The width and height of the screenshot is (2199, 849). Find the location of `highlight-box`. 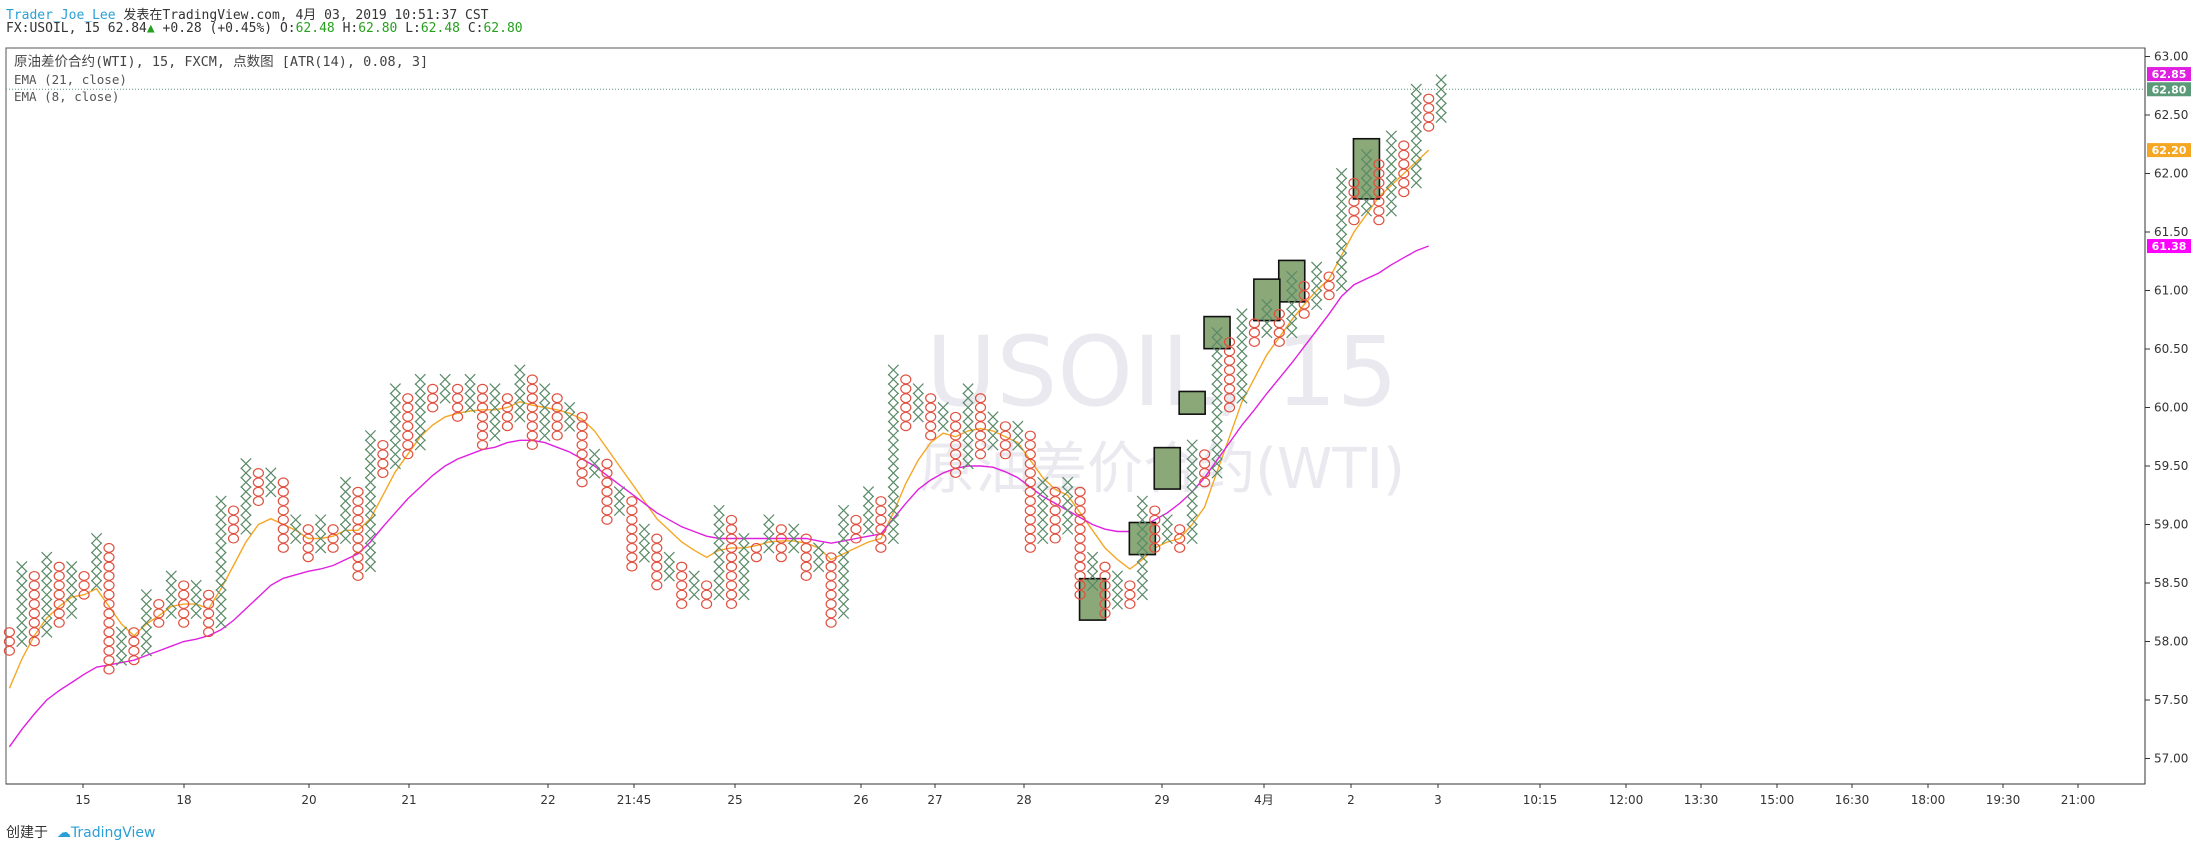

highlight-box is located at coordinates (1366, 168).